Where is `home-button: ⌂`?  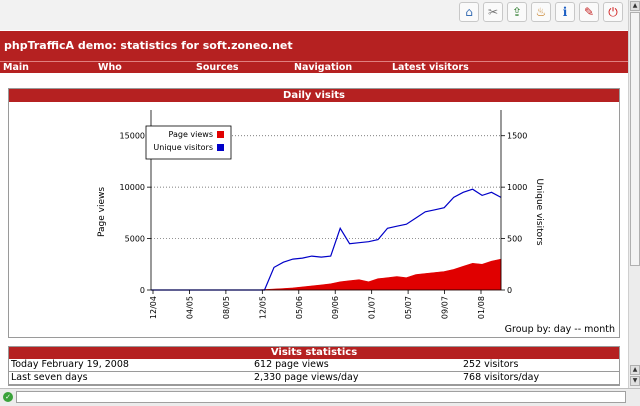
home-button: ⌂ is located at coordinates (469, 12).